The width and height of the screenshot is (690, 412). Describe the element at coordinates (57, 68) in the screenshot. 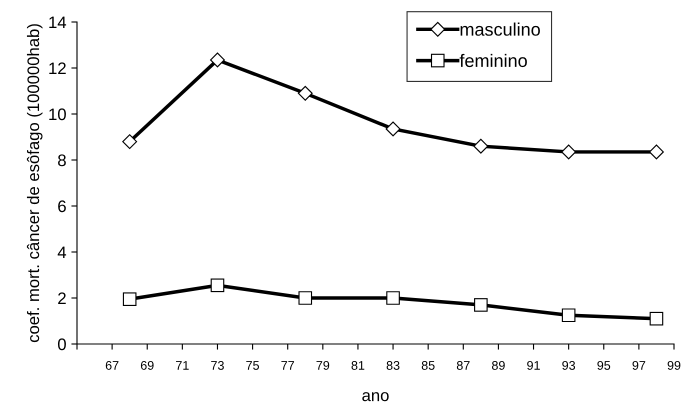

I see `y-tick-label: 12` at that location.